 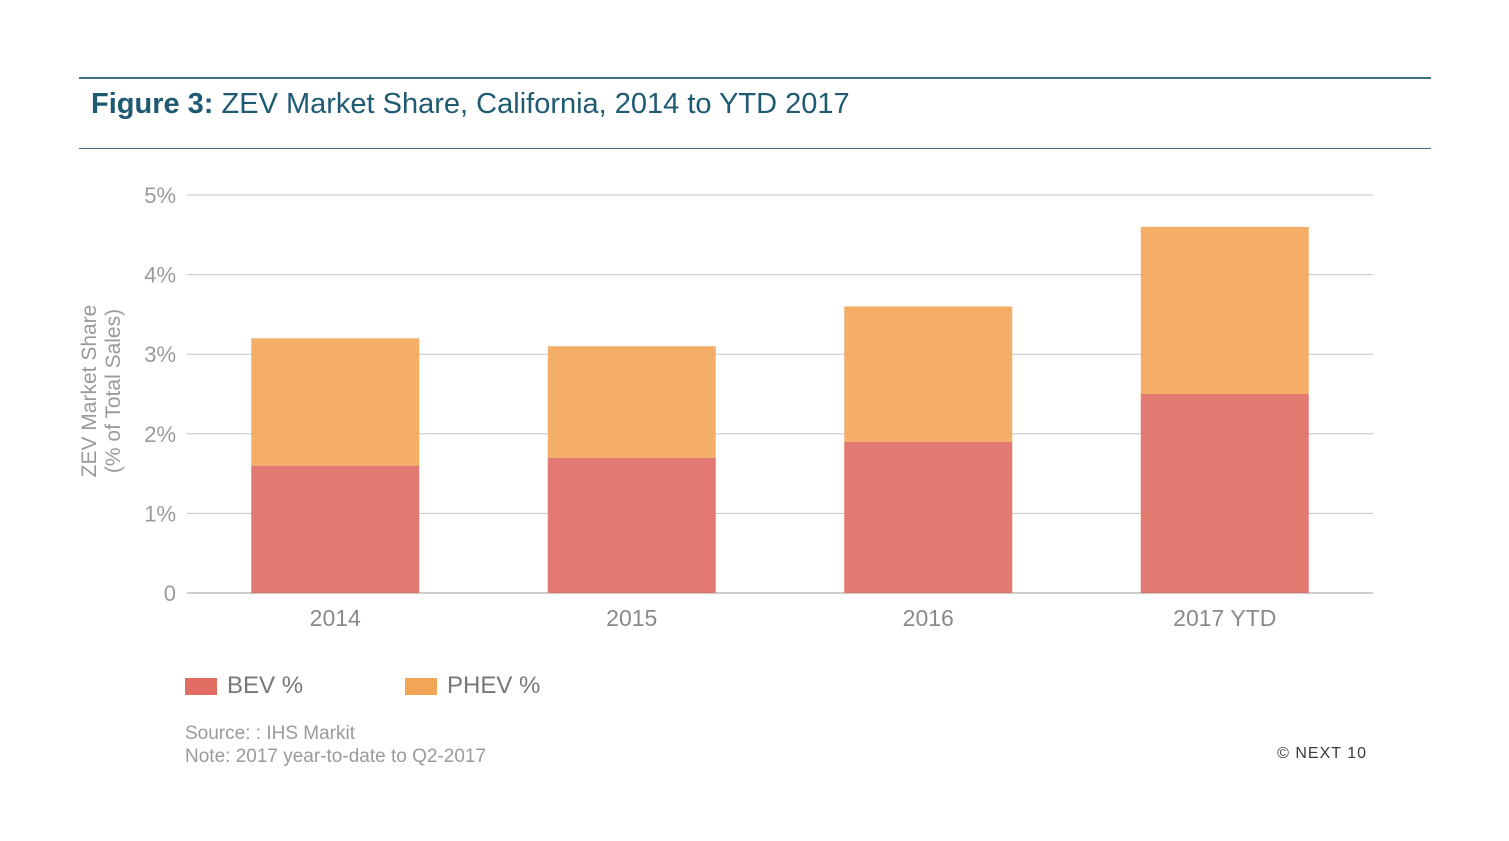 What do you see at coordinates (335, 618) in the screenshot?
I see `x-tick-label: 2014` at bounding box center [335, 618].